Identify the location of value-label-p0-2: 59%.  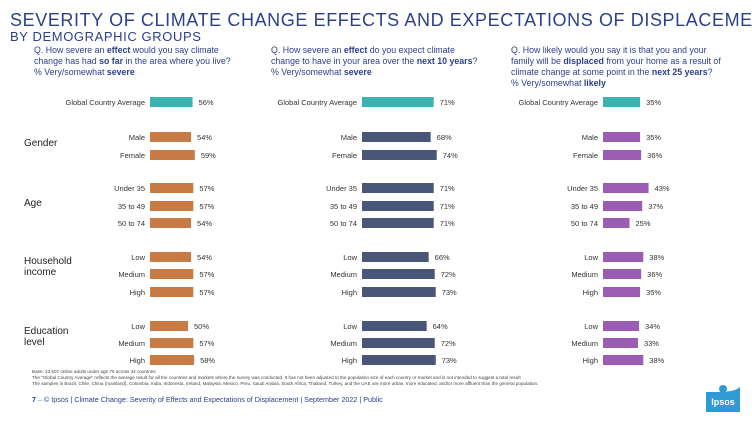
(208, 155).